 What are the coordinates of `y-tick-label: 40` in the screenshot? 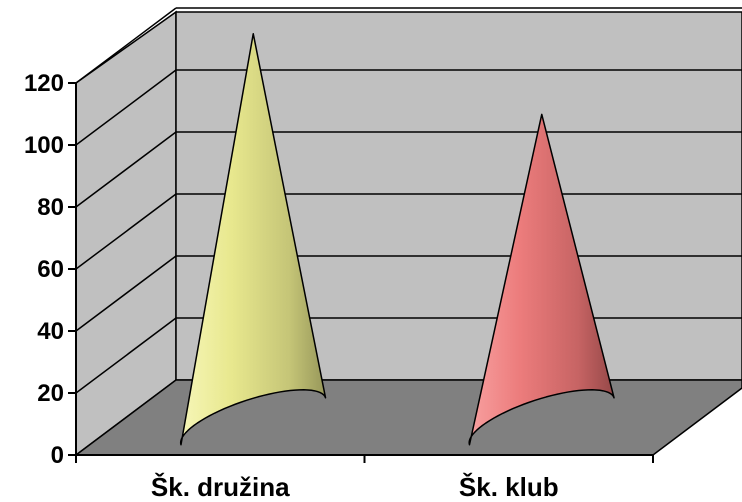 It's located at (50, 331).